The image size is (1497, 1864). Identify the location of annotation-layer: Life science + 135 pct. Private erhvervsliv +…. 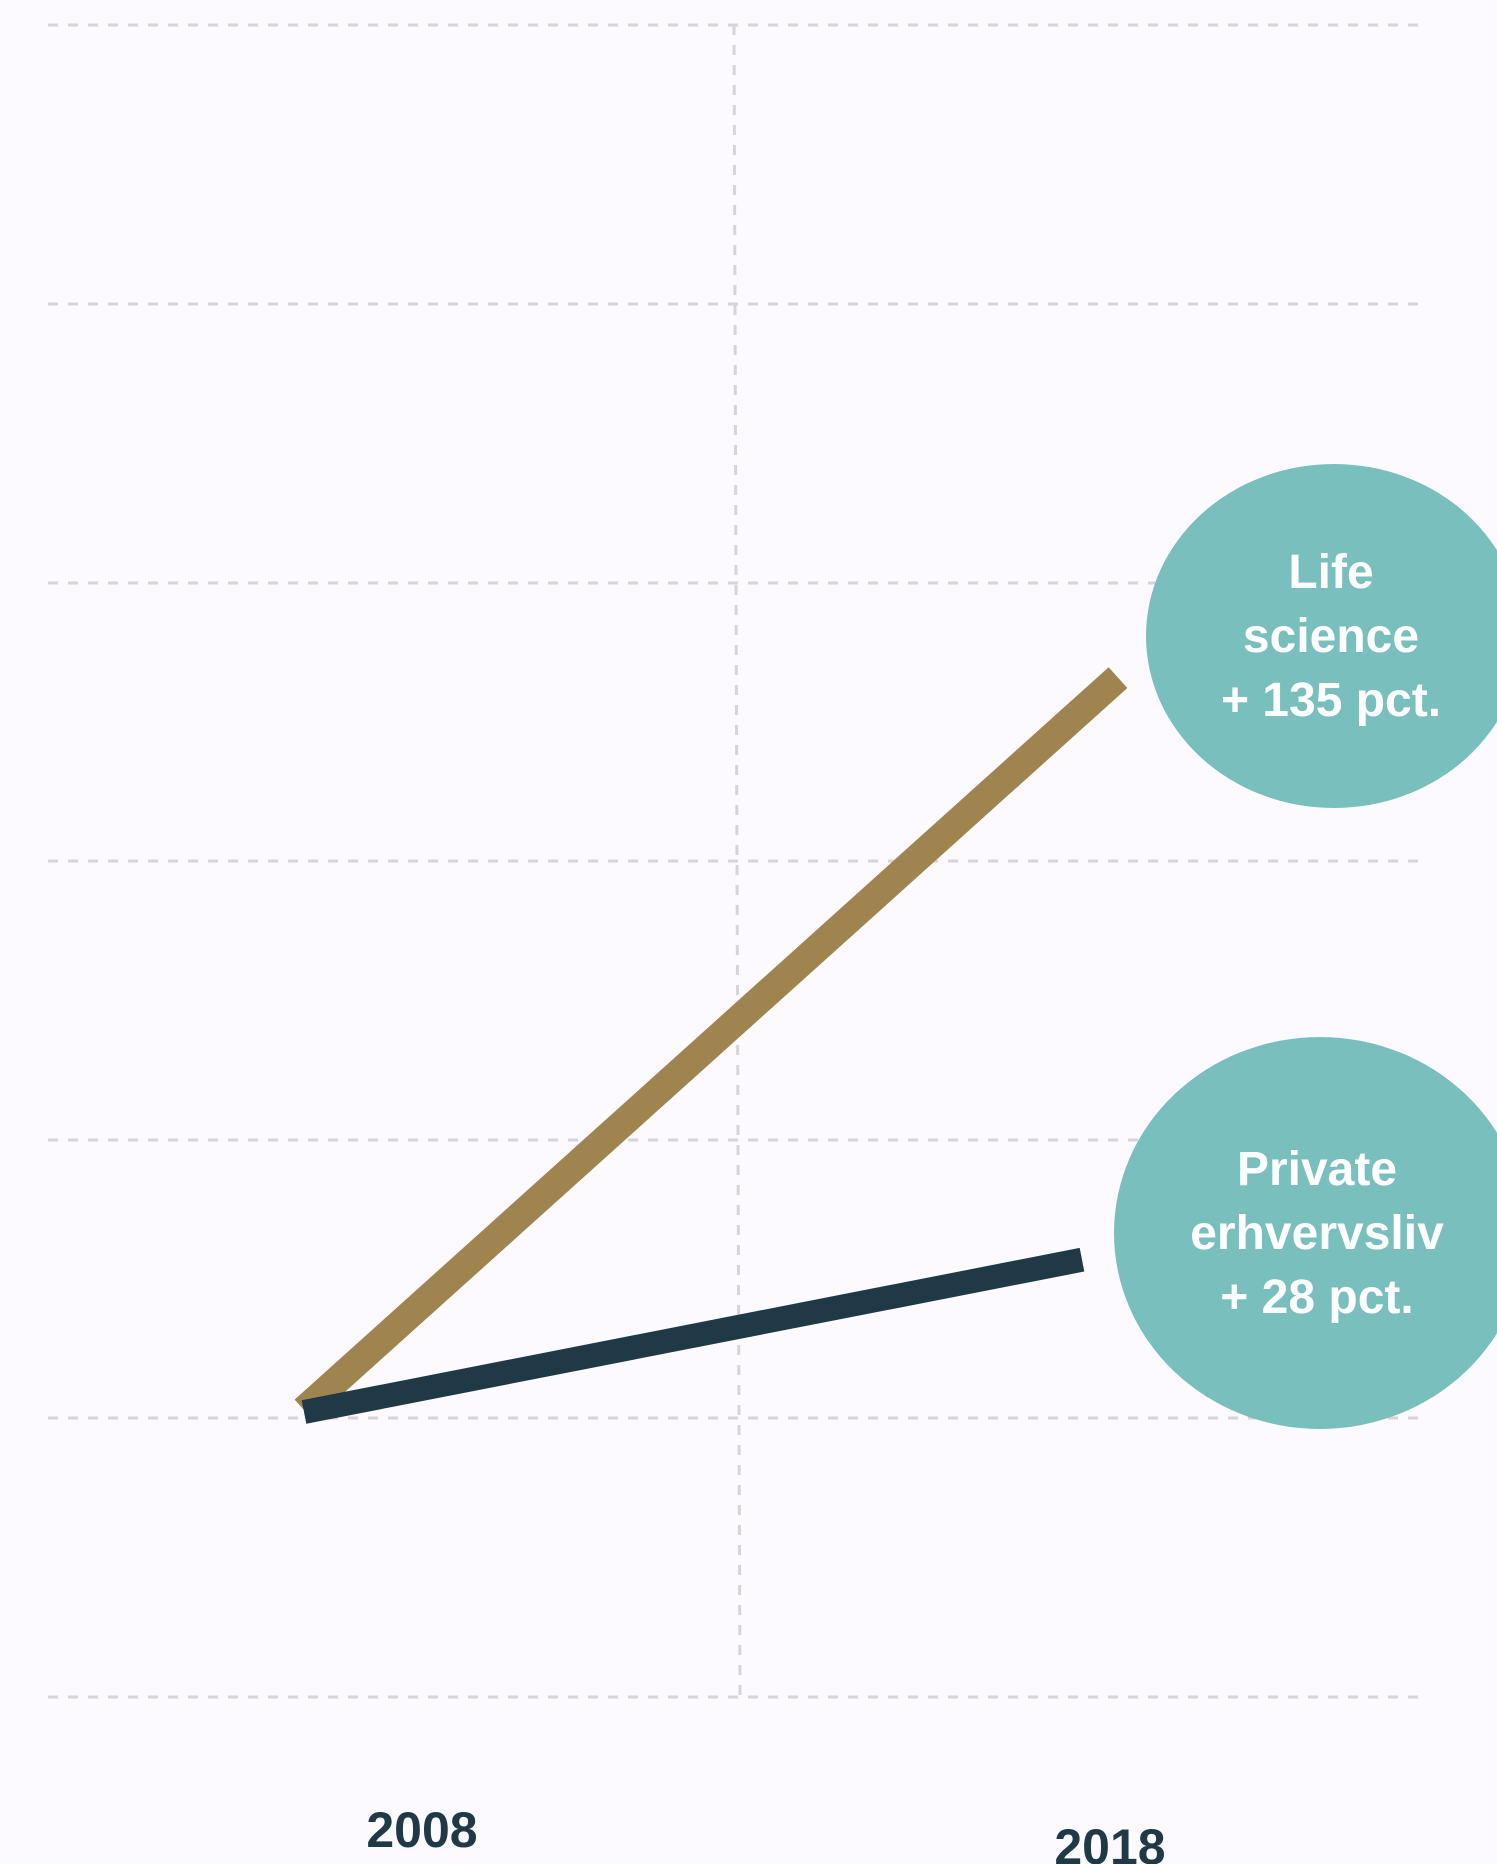
(1305, 946).